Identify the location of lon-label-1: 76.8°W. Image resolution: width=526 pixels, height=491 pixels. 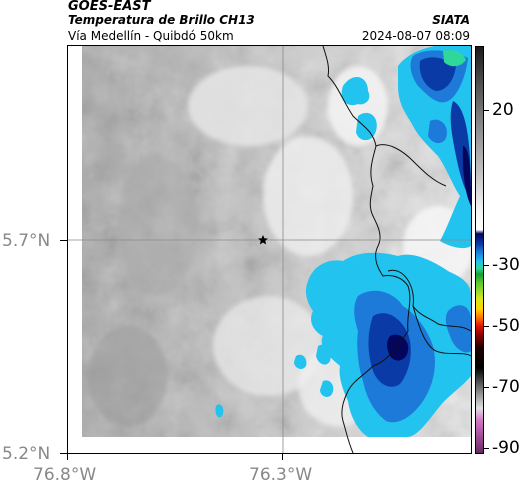
(65, 475).